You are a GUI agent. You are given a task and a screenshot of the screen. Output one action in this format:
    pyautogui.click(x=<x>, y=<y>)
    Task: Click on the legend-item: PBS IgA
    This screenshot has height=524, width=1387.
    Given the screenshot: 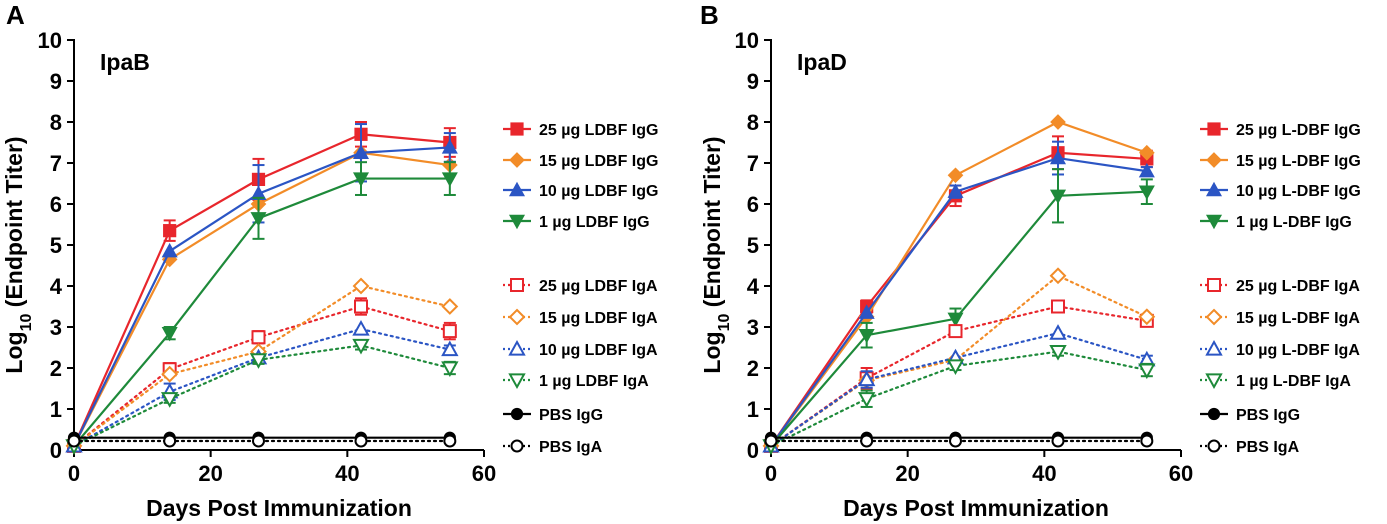 What is the action you would take?
    pyautogui.click(x=1250, y=447)
    